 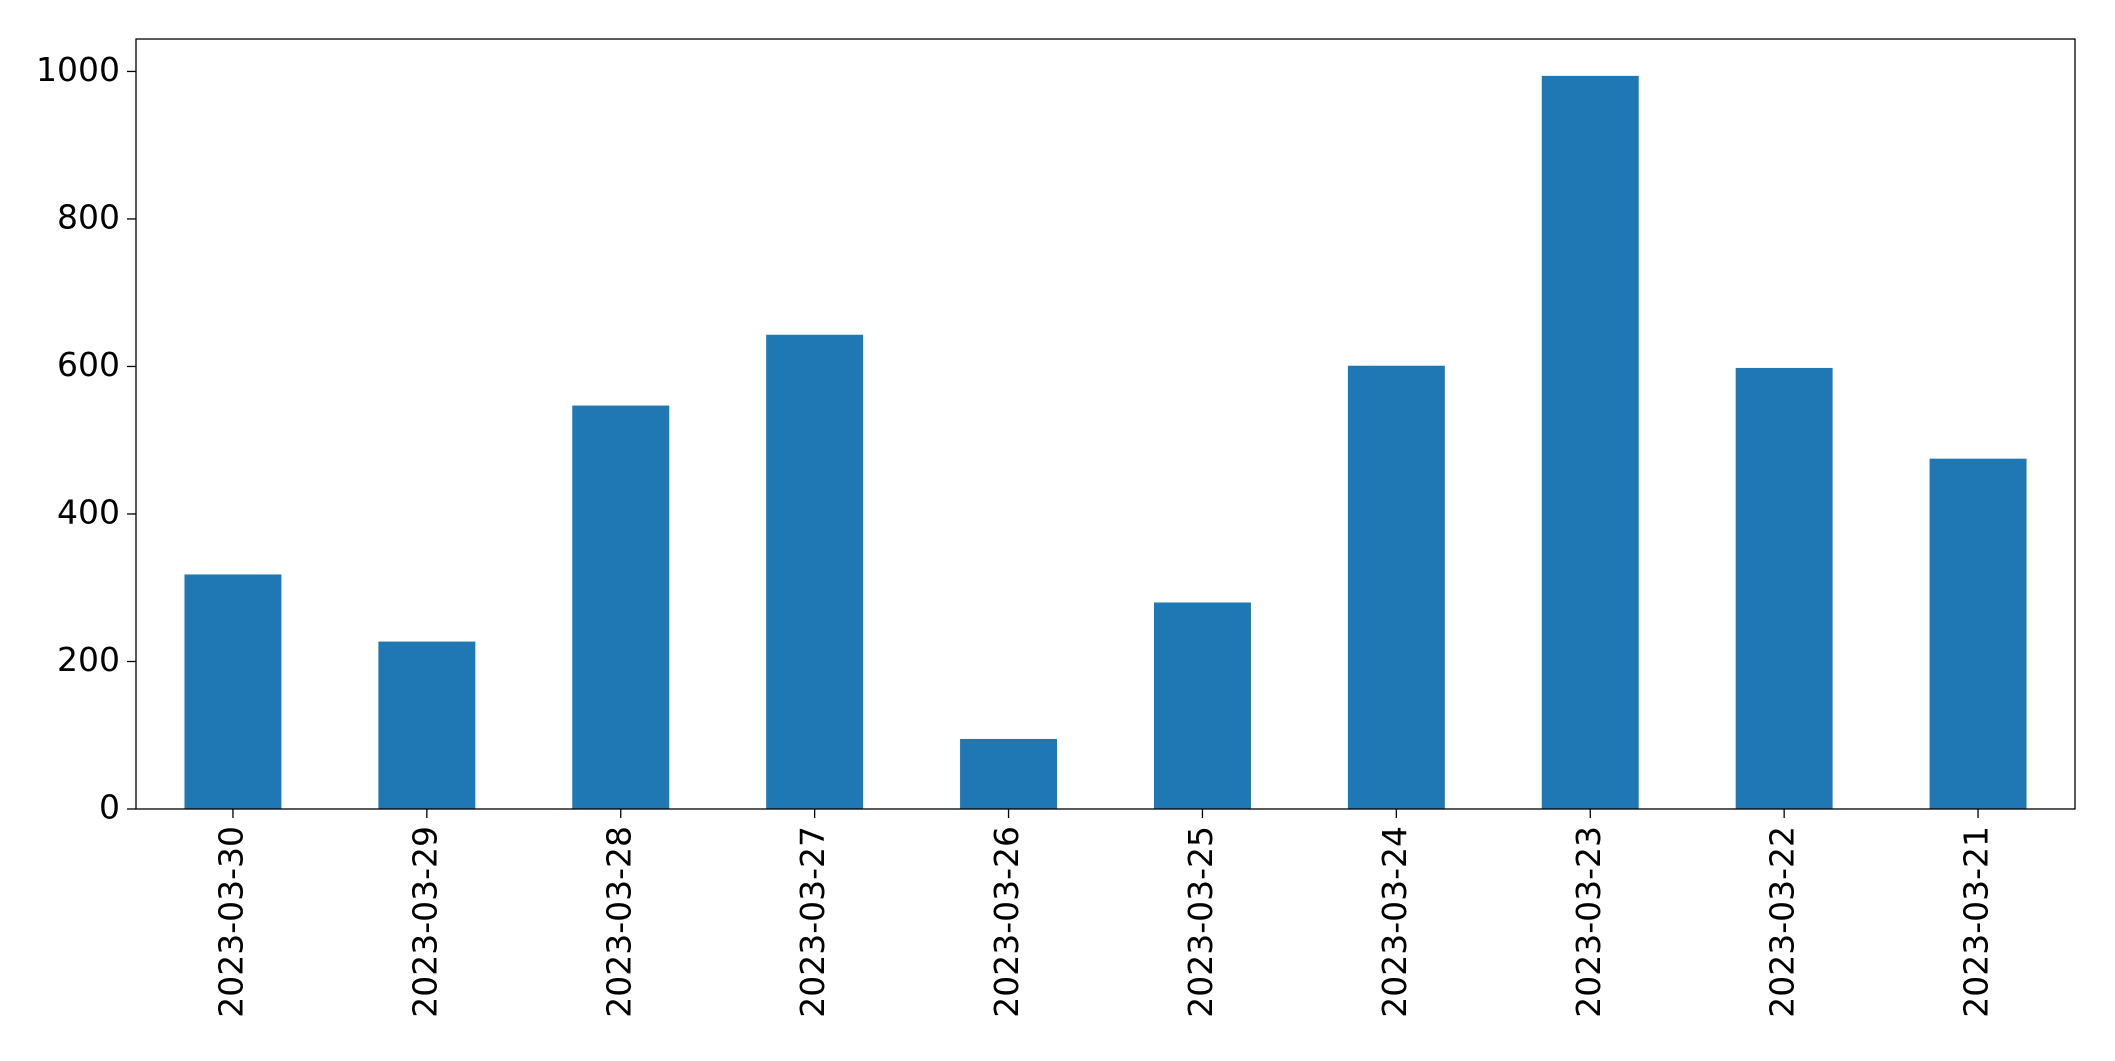 What do you see at coordinates (78, 69) in the screenshot?
I see `y-tick-label: 1000` at bounding box center [78, 69].